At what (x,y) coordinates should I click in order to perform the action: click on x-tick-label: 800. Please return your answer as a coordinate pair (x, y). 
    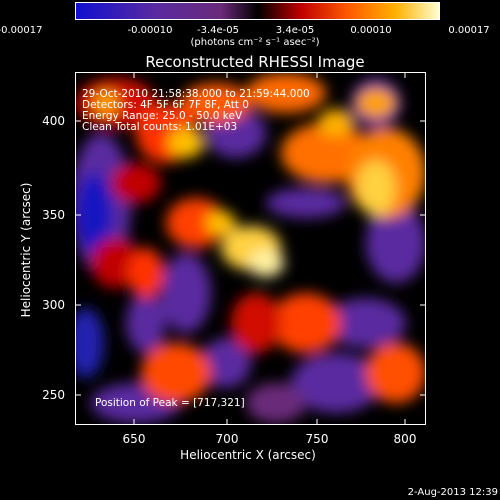
    Looking at the image, I should click on (405, 439).